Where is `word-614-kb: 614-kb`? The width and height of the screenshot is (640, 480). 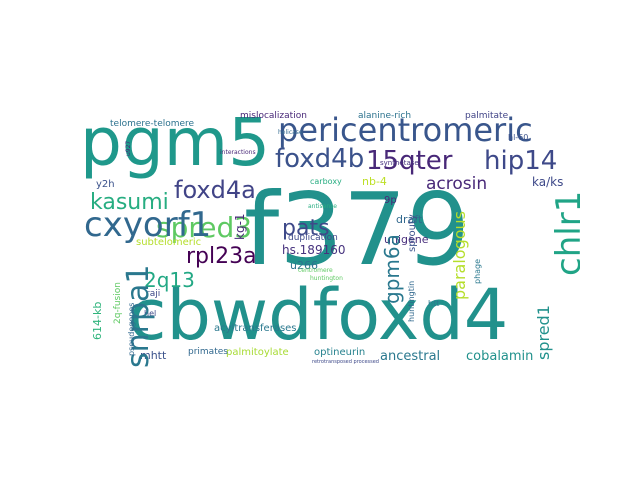 word-614-kb: 614-kb is located at coordinates (97, 320).